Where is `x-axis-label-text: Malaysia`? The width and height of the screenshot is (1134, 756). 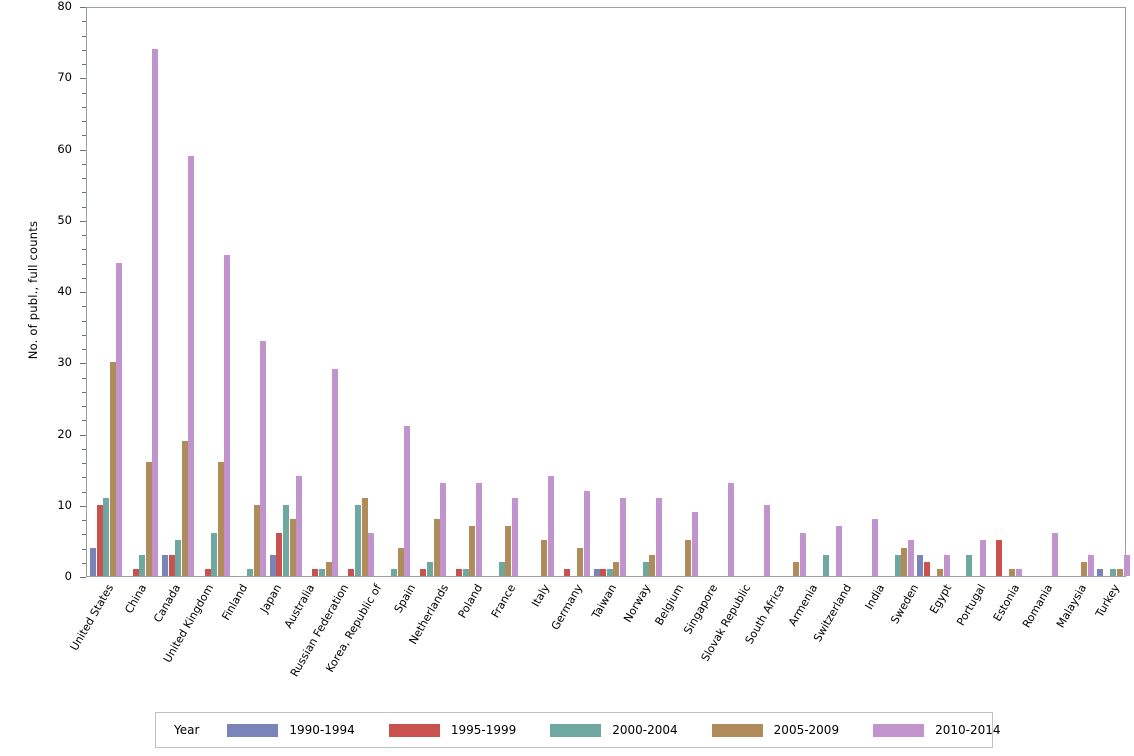 x-axis-label-text: Malaysia is located at coordinates (1071, 606).